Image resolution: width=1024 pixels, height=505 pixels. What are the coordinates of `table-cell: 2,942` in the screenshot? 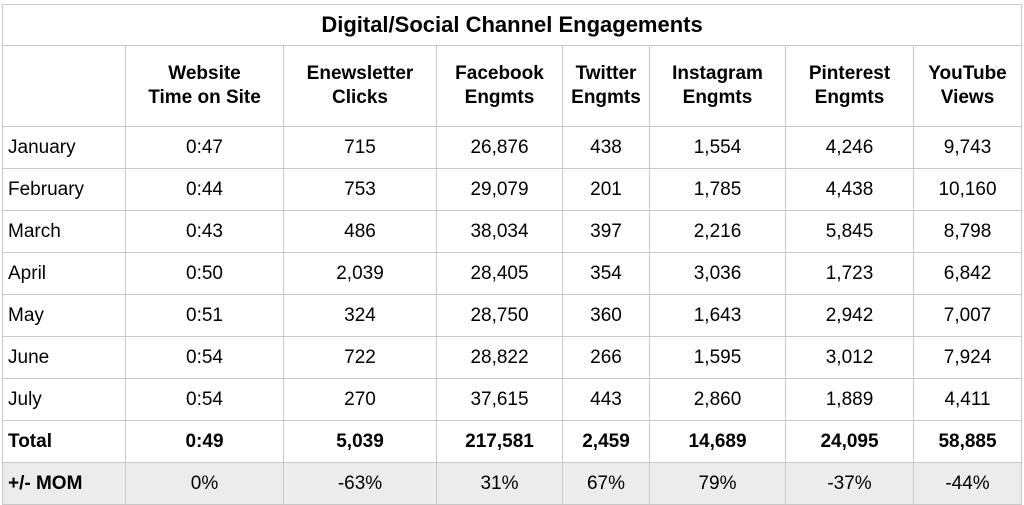 It's located at (849, 315).